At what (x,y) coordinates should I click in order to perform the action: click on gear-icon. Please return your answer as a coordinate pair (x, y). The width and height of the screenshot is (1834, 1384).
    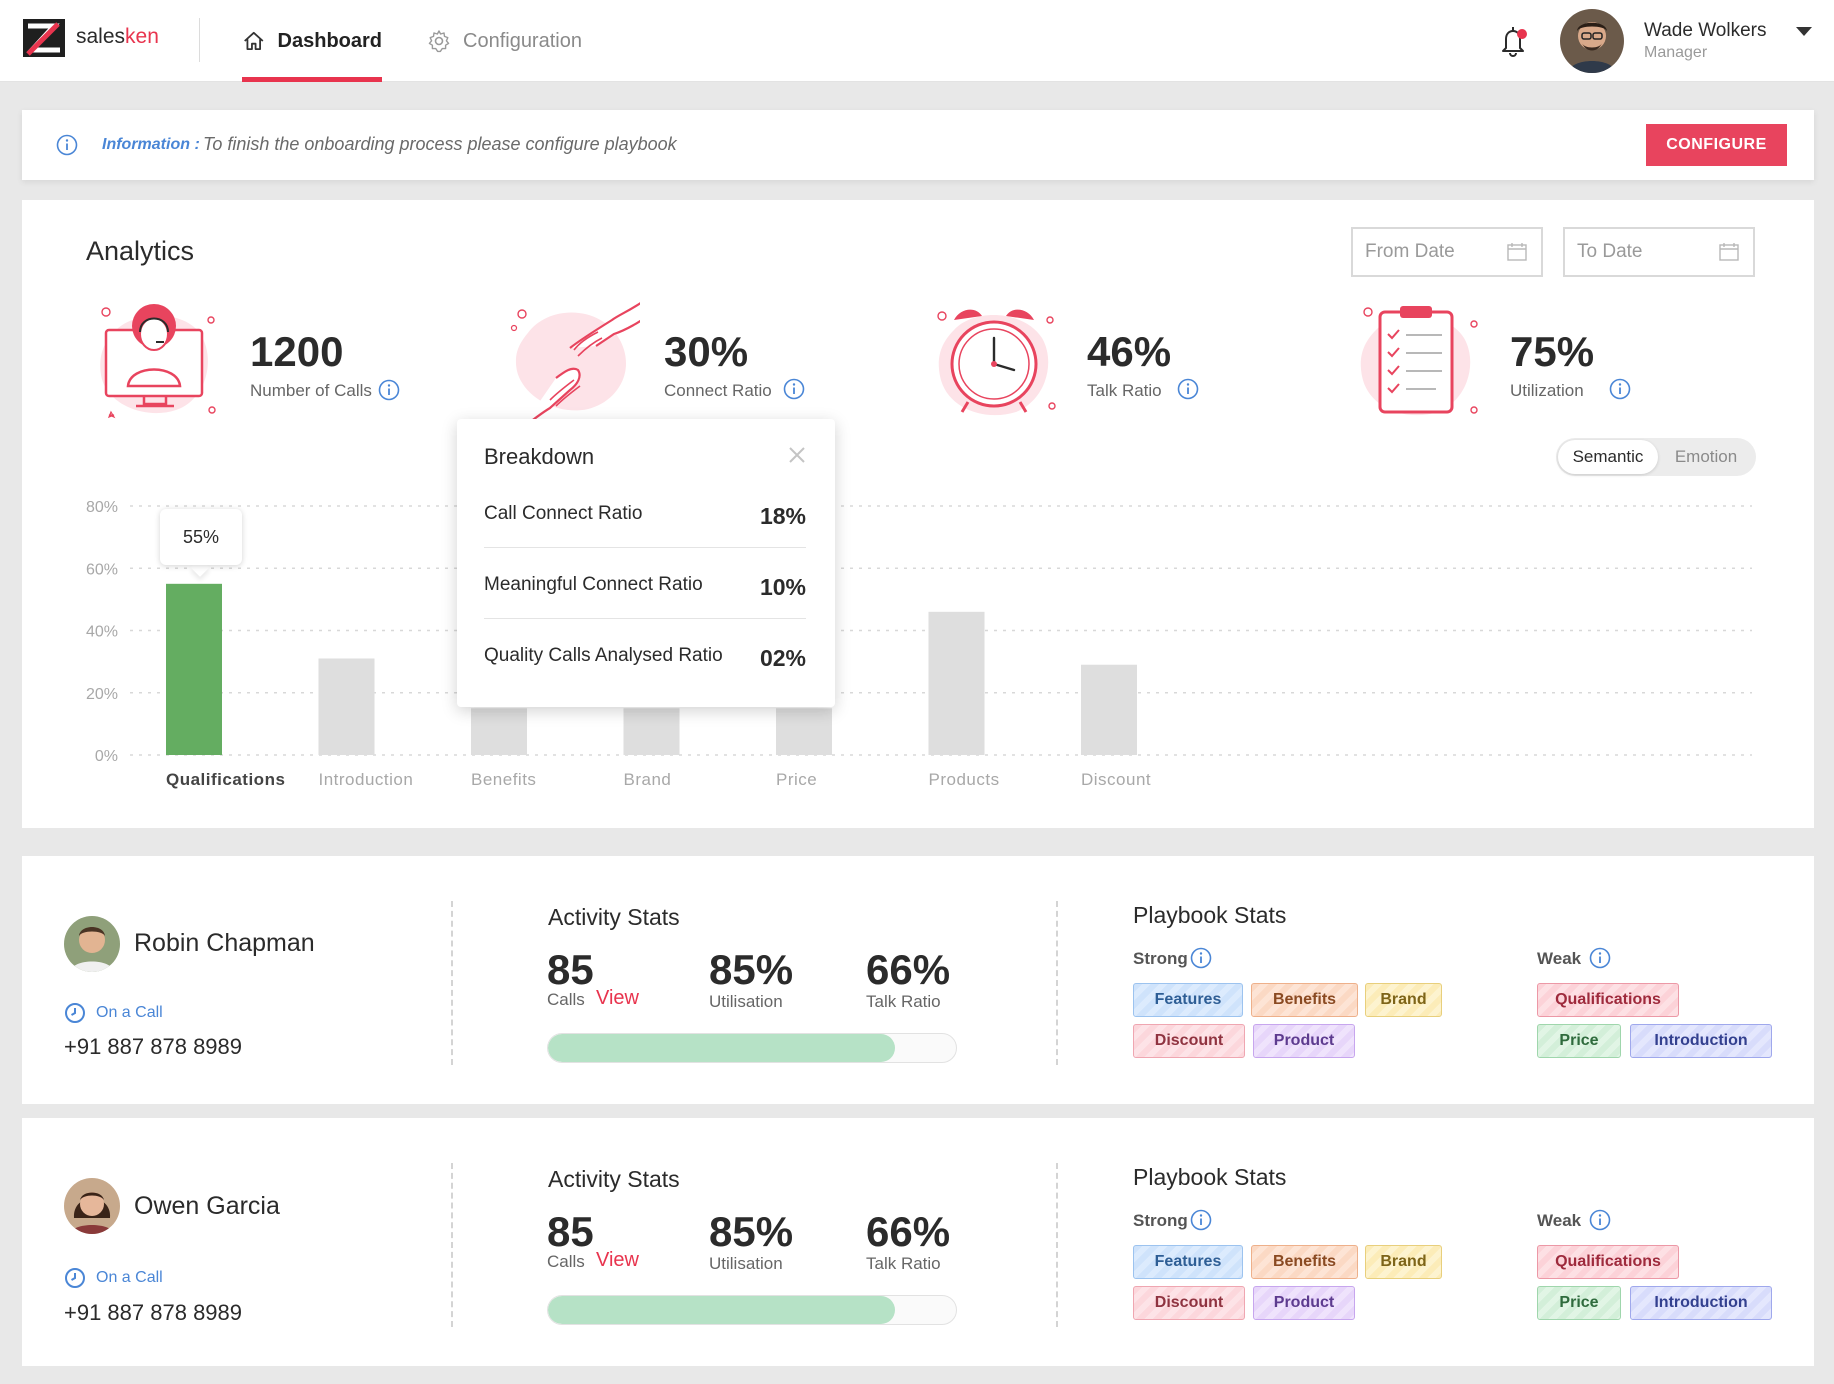
    Looking at the image, I should click on (439, 41).